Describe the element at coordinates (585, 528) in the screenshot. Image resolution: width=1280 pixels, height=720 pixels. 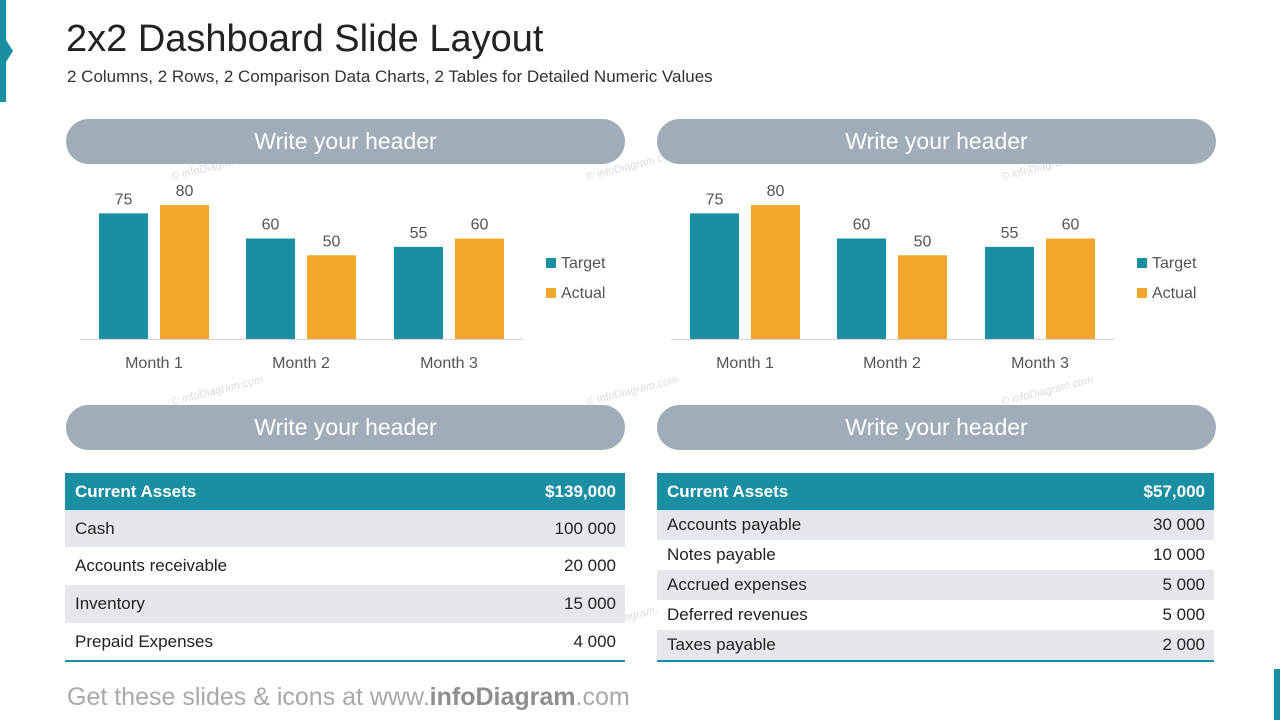
I see `table-row-value: 100 000` at that location.